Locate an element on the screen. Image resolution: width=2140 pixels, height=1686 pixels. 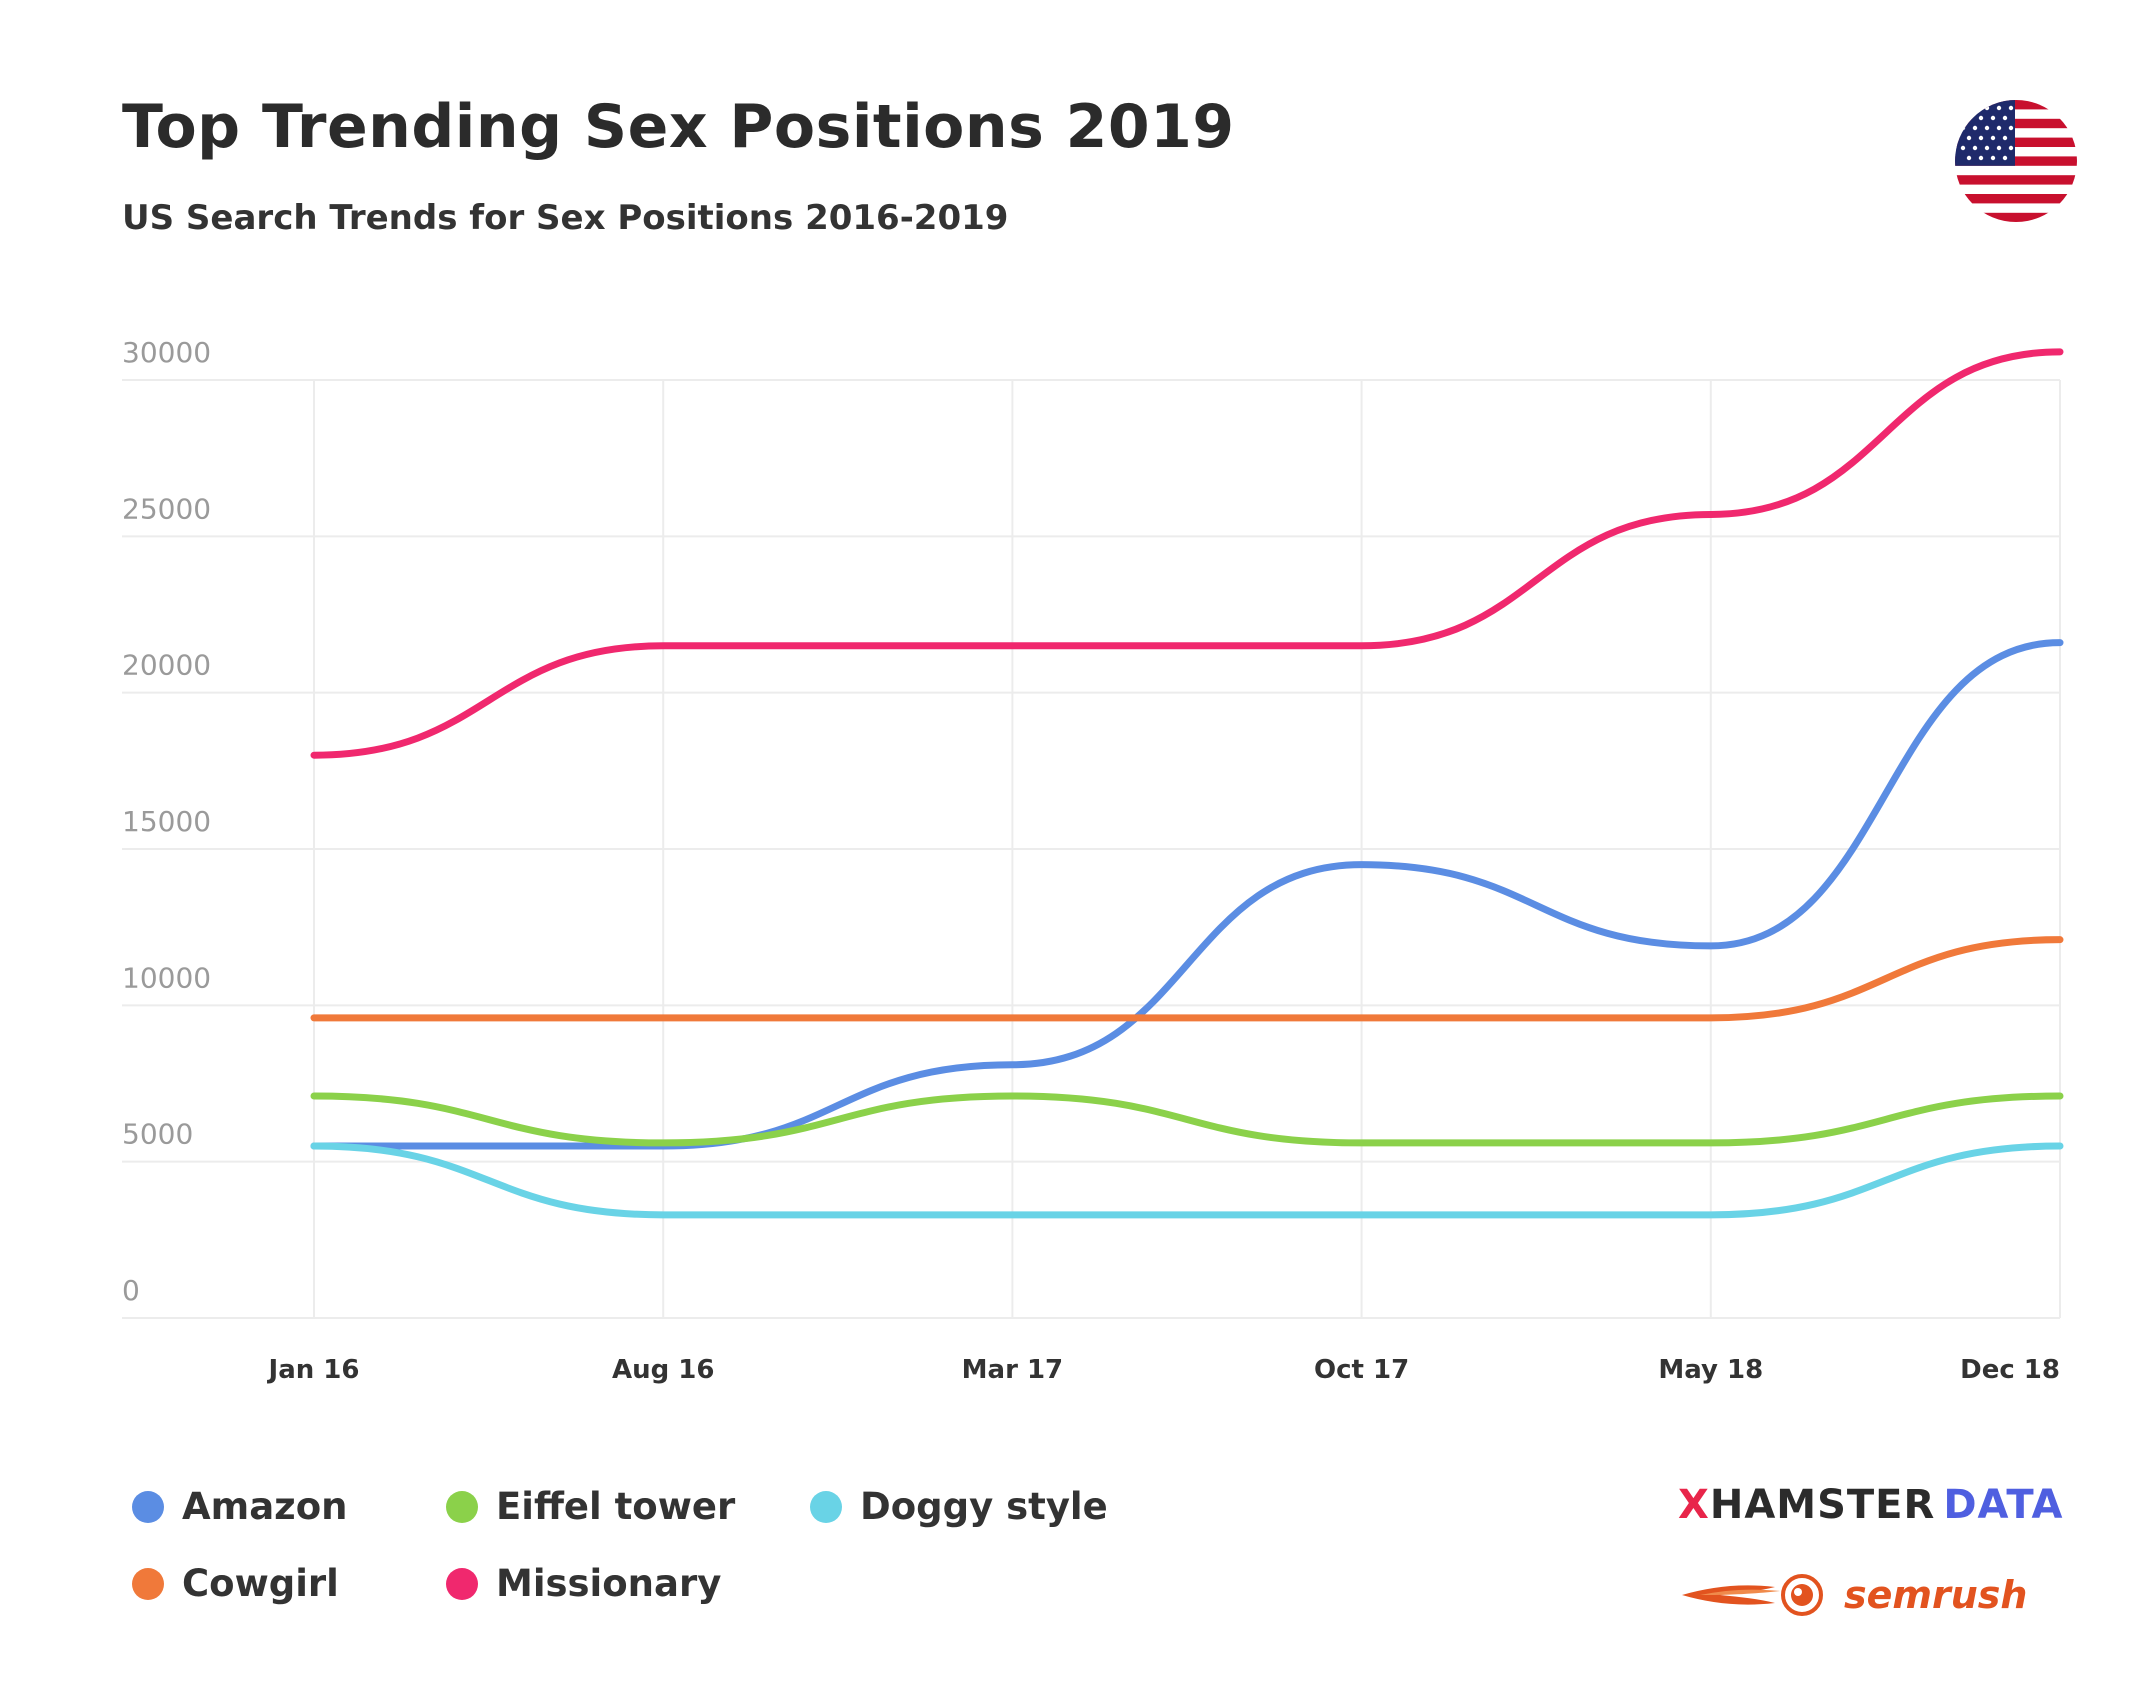
y-tick-label: 0 is located at coordinates (131, 1290).